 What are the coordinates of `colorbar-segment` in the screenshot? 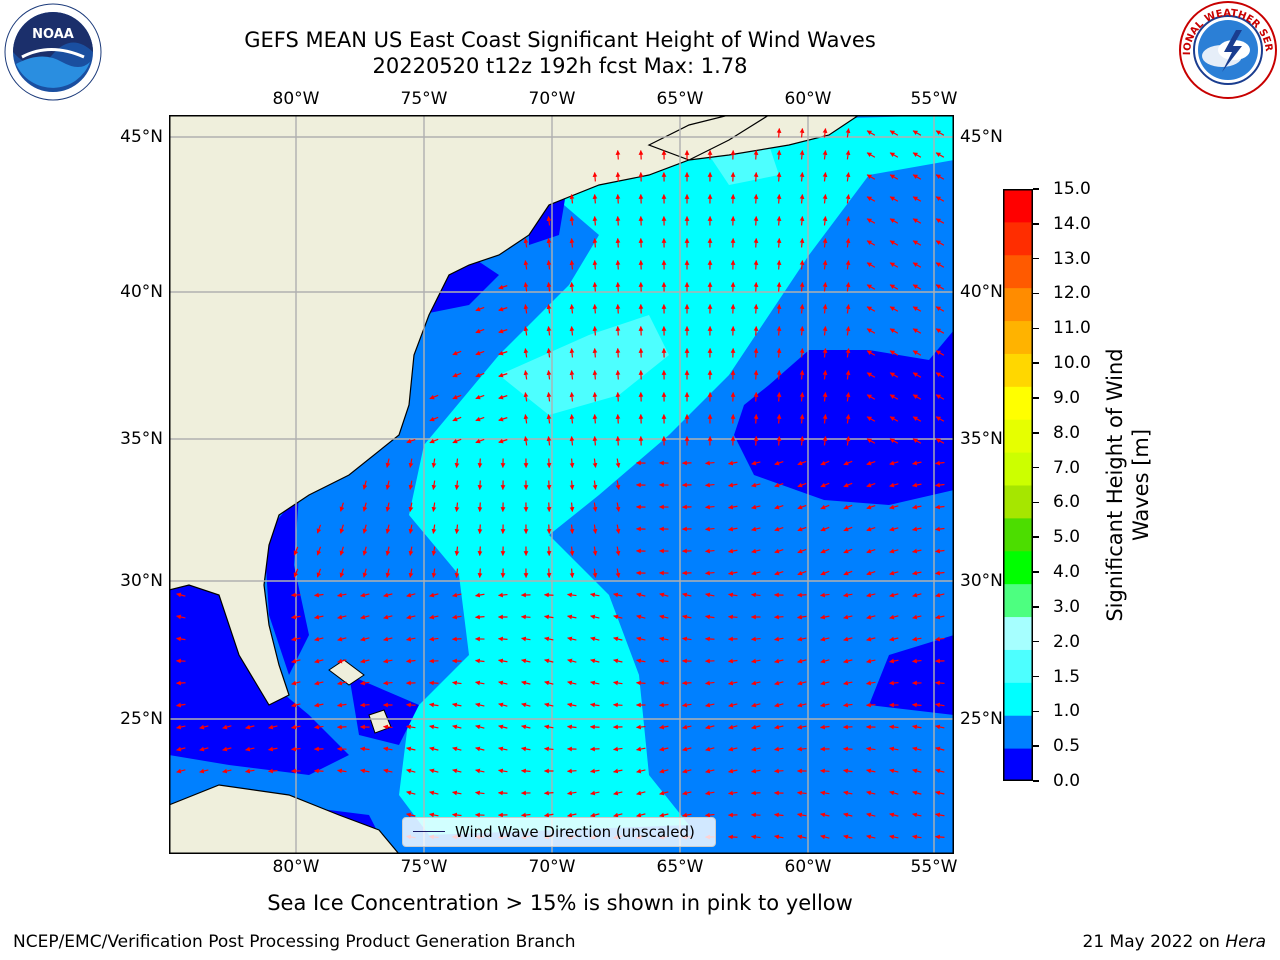 It's located at (1018, 502).